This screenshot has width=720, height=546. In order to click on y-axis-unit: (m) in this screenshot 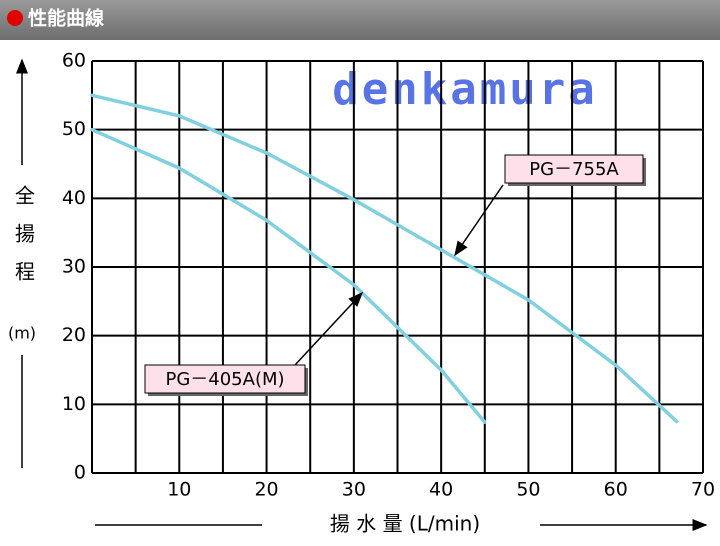, I will do `click(22, 333)`.